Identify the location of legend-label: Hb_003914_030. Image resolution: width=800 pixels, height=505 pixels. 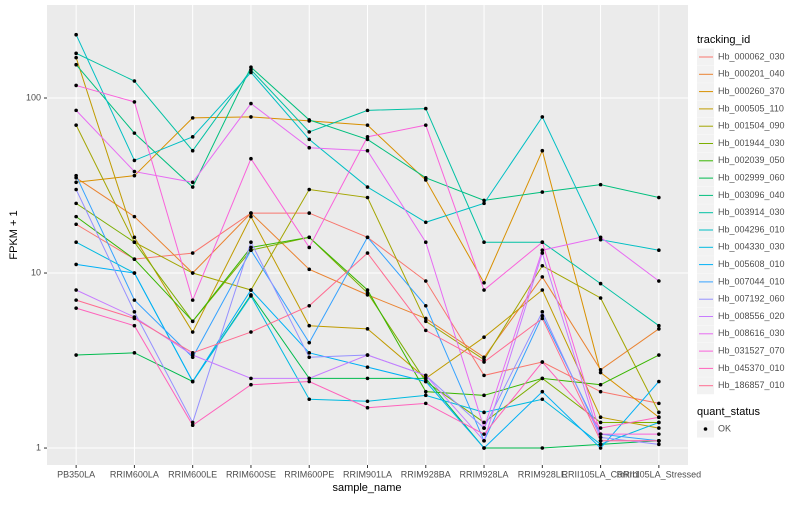
(751, 212).